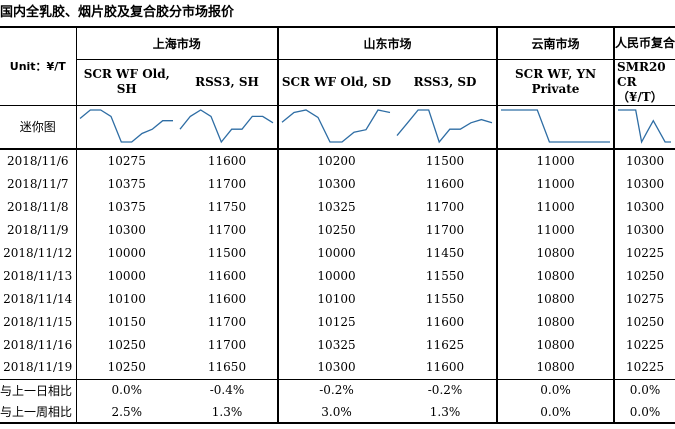  I want to click on comparison-label: 与上一日相比, so click(36, 390).